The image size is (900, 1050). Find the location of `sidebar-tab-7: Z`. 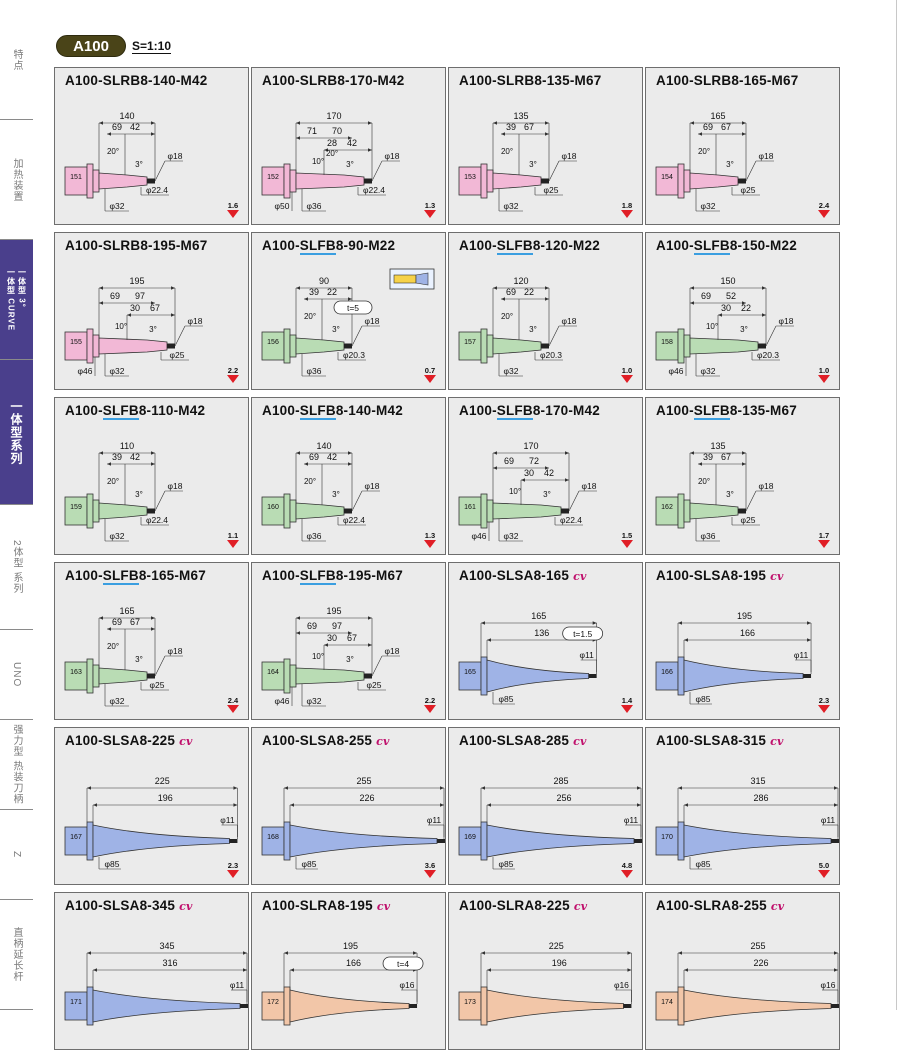

sidebar-tab-7: Z is located at coordinates (16, 855).